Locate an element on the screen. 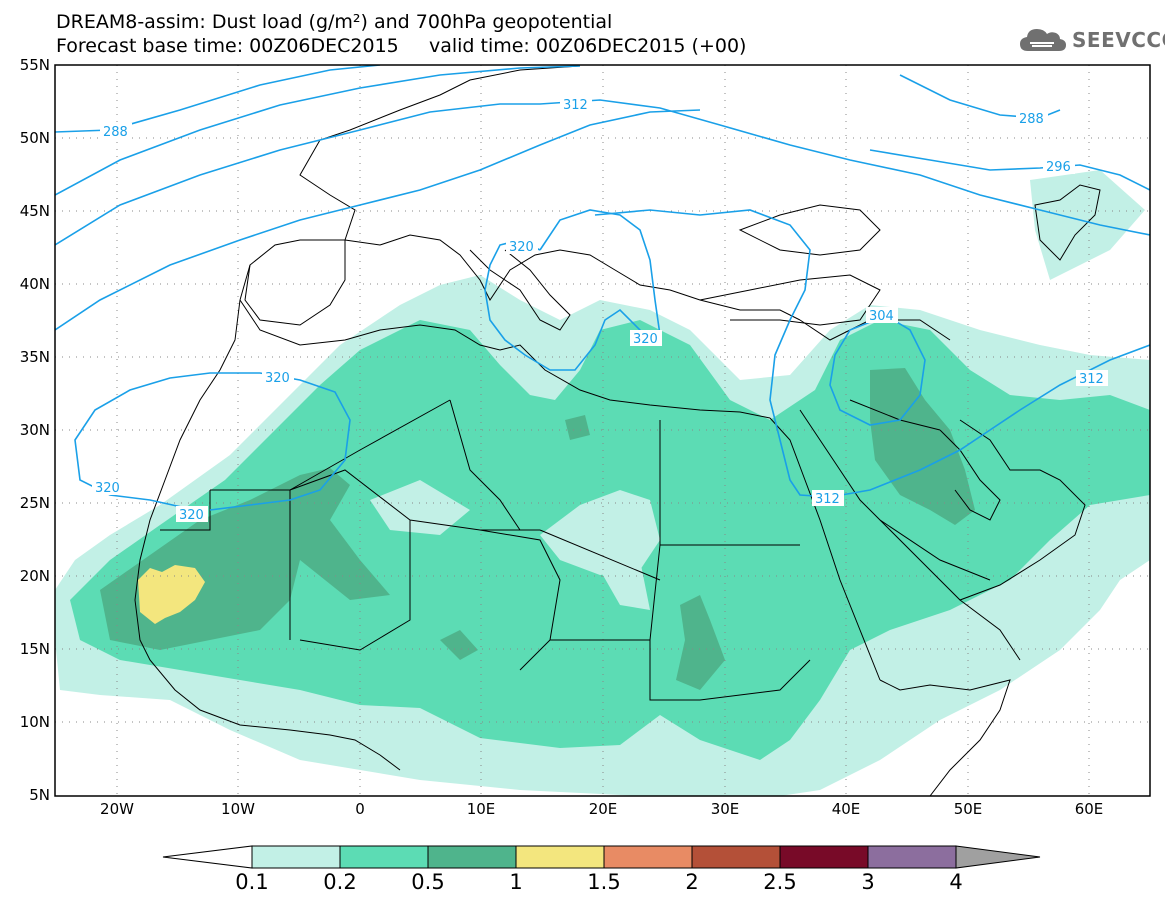  cloud-icon is located at coordinates (1043, 40).